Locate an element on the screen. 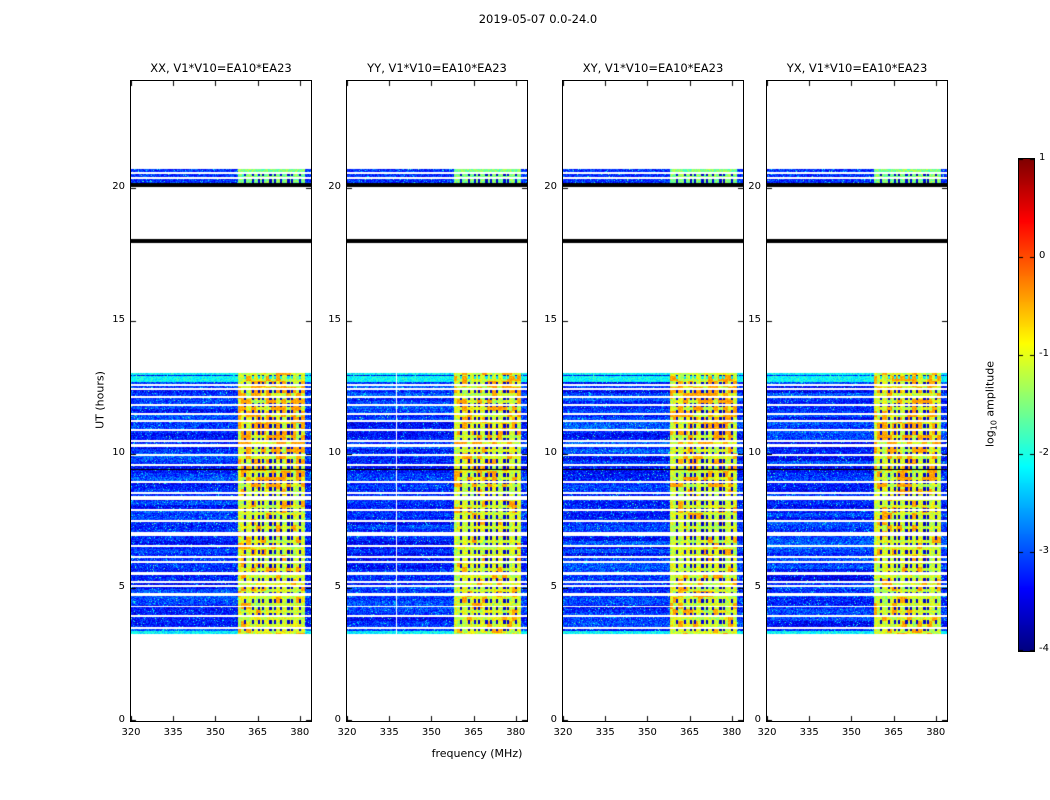  colorbar-label-prefix: log is located at coordinates (990, 439).